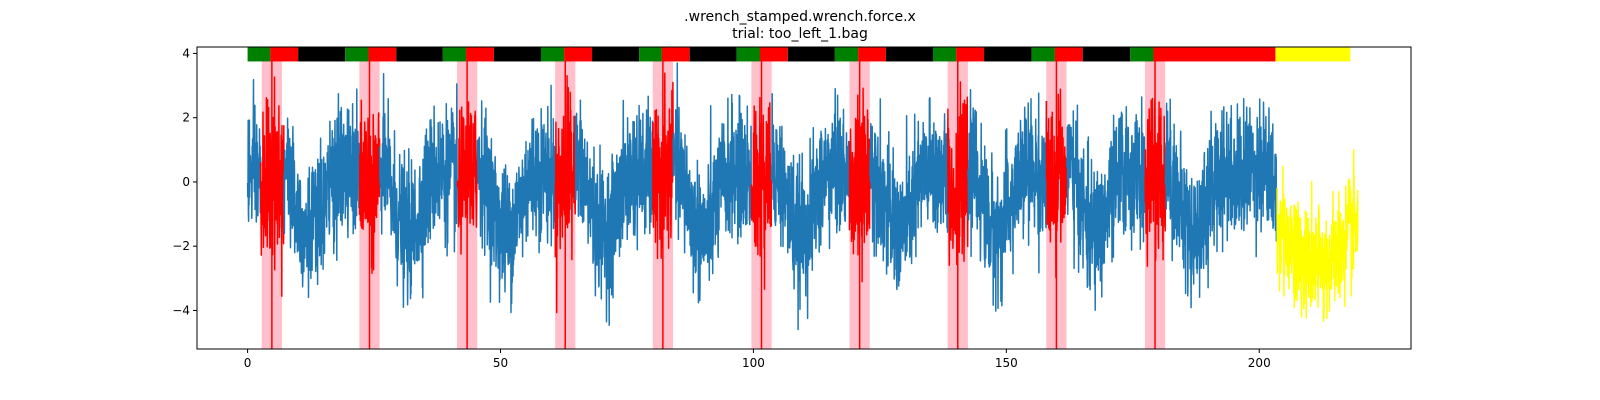 Image resolution: width=1600 pixels, height=400 pixels. Describe the element at coordinates (181, 246) in the screenshot. I see `y-tick-label--2: −2` at that location.